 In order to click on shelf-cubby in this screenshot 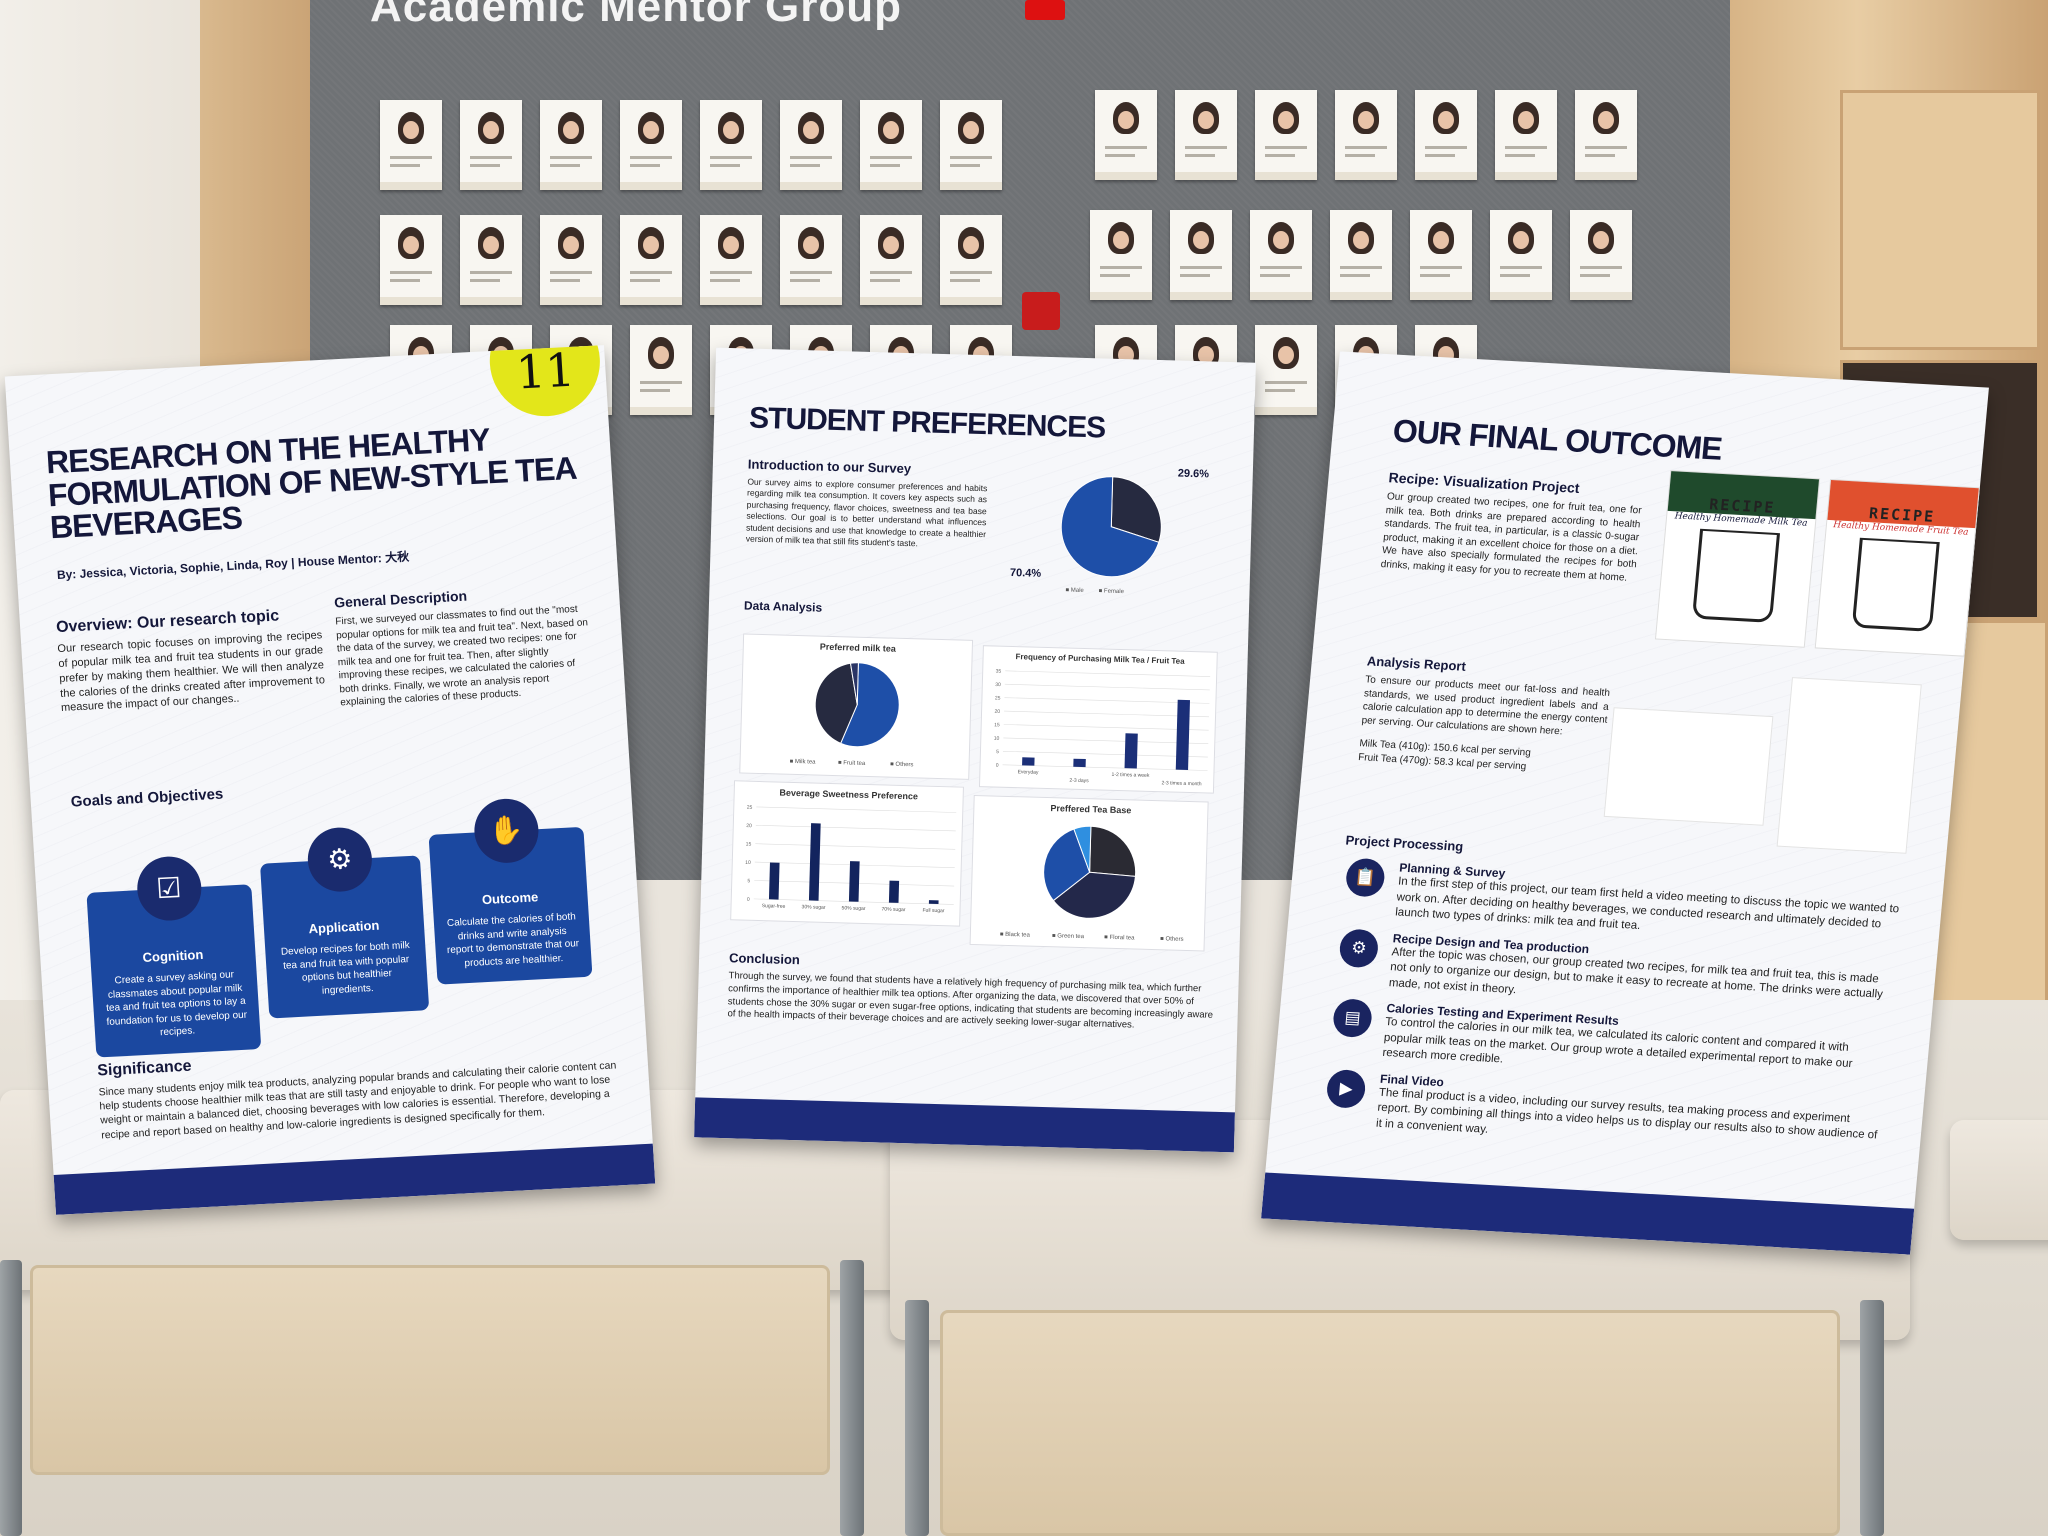, I will do `click(1940, 220)`.